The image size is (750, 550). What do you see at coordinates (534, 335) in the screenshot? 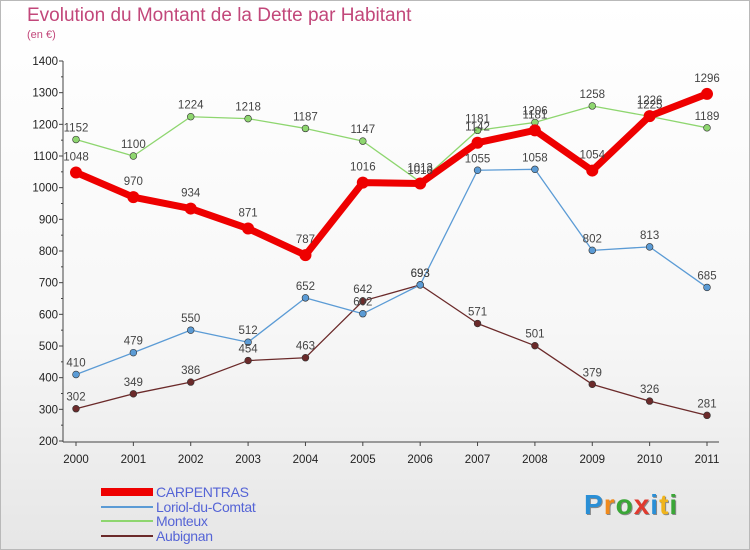
I see `data-label: 501` at bounding box center [534, 335].